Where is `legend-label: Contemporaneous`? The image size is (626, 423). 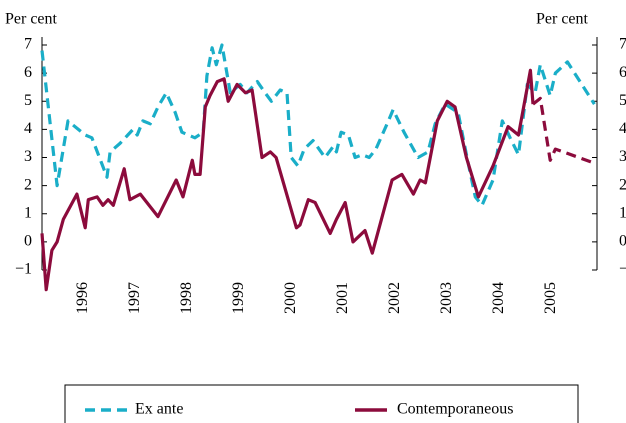 legend-label: Contemporaneous is located at coordinates (455, 409).